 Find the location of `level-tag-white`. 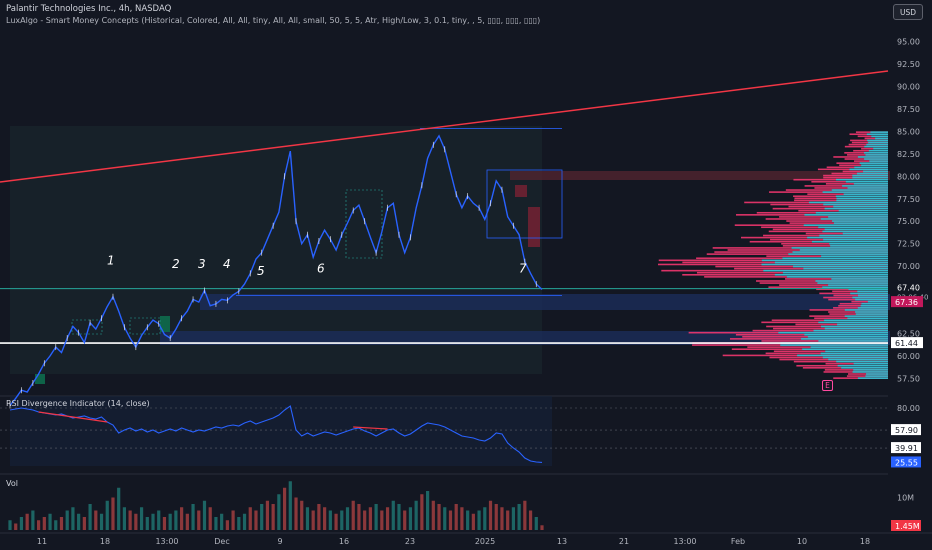

level-tag-white is located at coordinates (907, 343).